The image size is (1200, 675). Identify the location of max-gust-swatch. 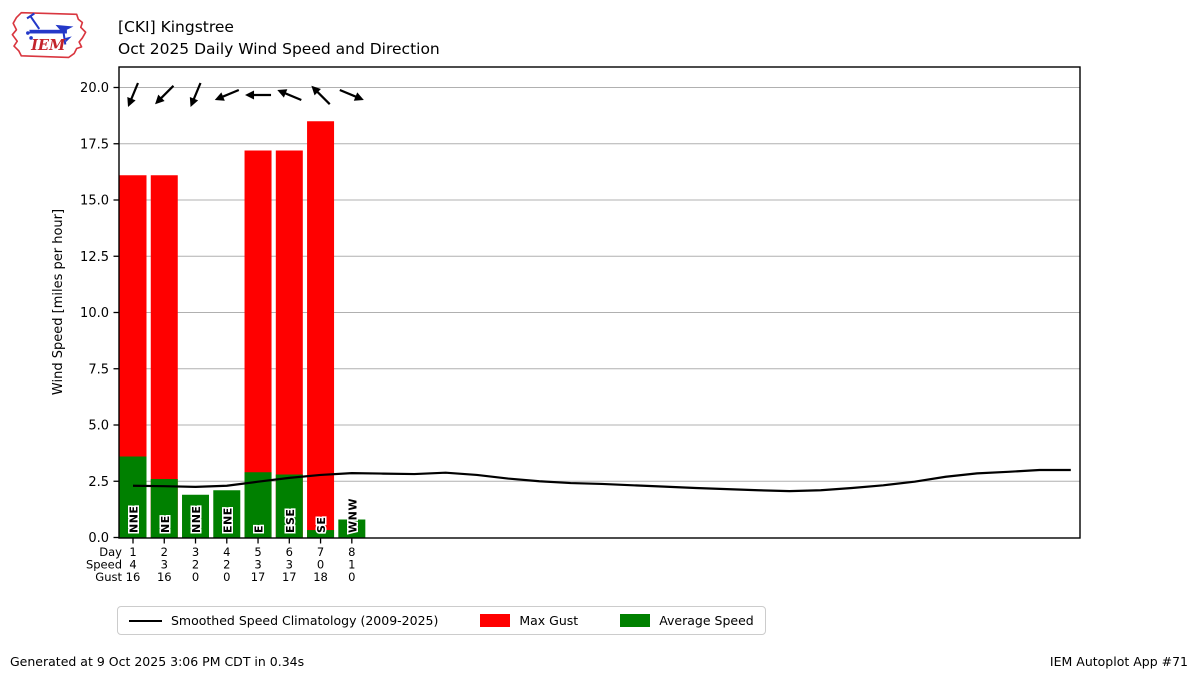
(495, 620).